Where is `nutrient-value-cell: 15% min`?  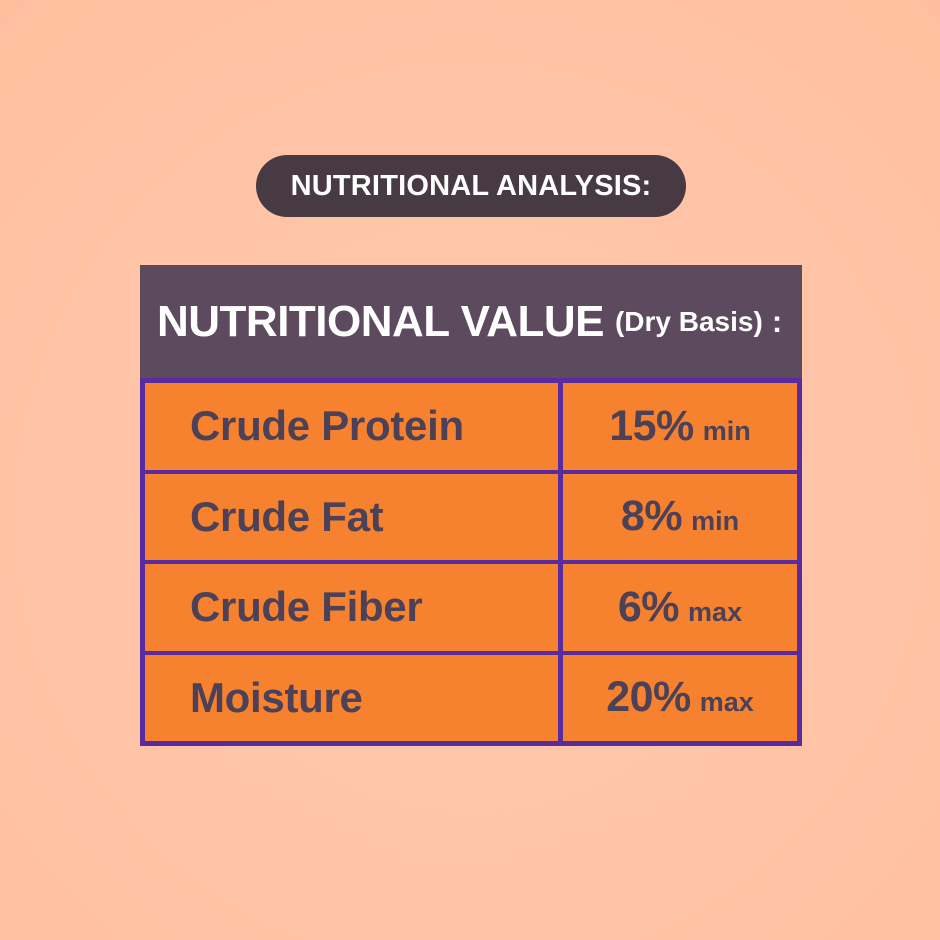
nutrient-value-cell: 15% min is located at coordinates (680, 426).